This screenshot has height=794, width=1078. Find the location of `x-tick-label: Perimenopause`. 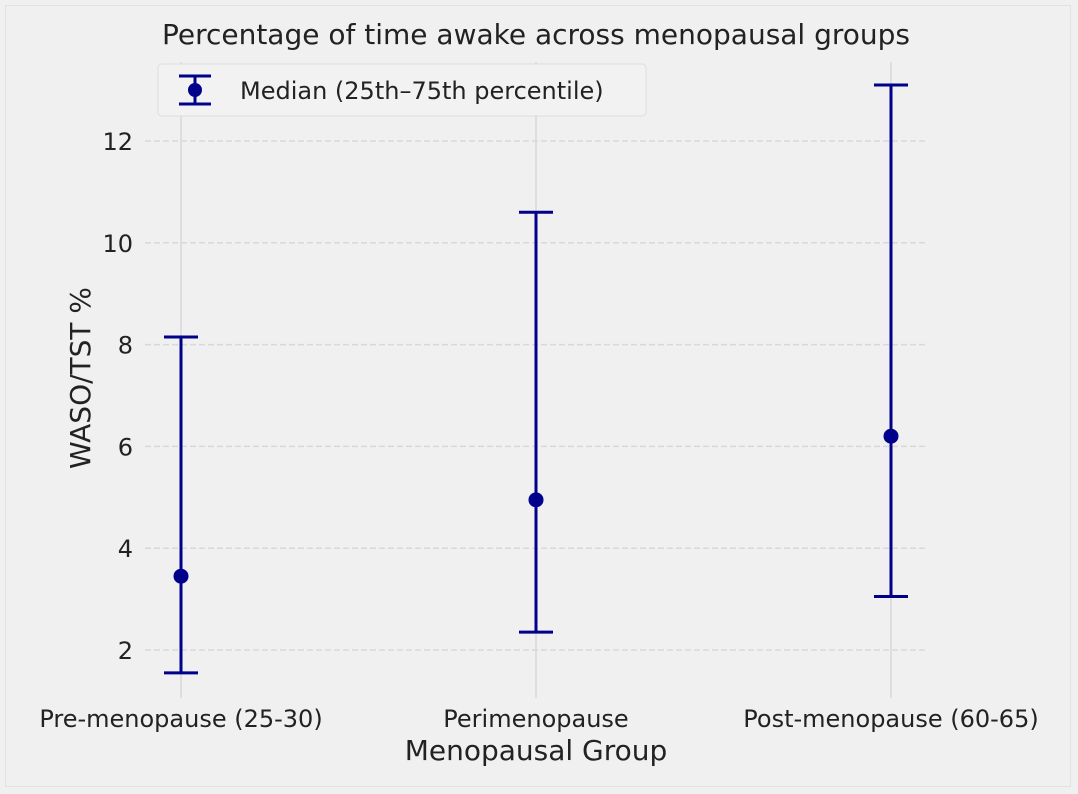

x-tick-label: Perimenopause is located at coordinates (535, 719).